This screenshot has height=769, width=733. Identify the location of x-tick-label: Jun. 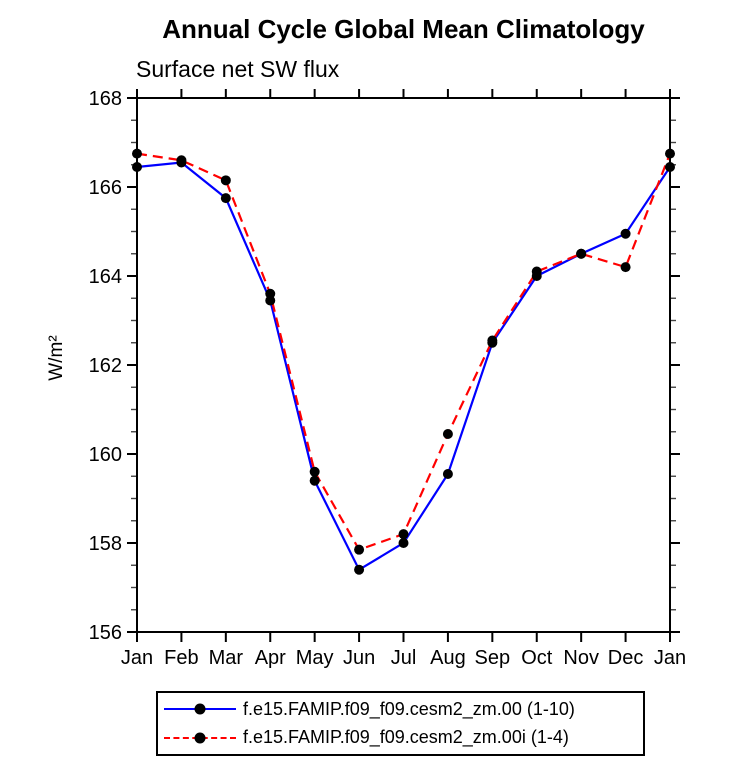
(359, 658).